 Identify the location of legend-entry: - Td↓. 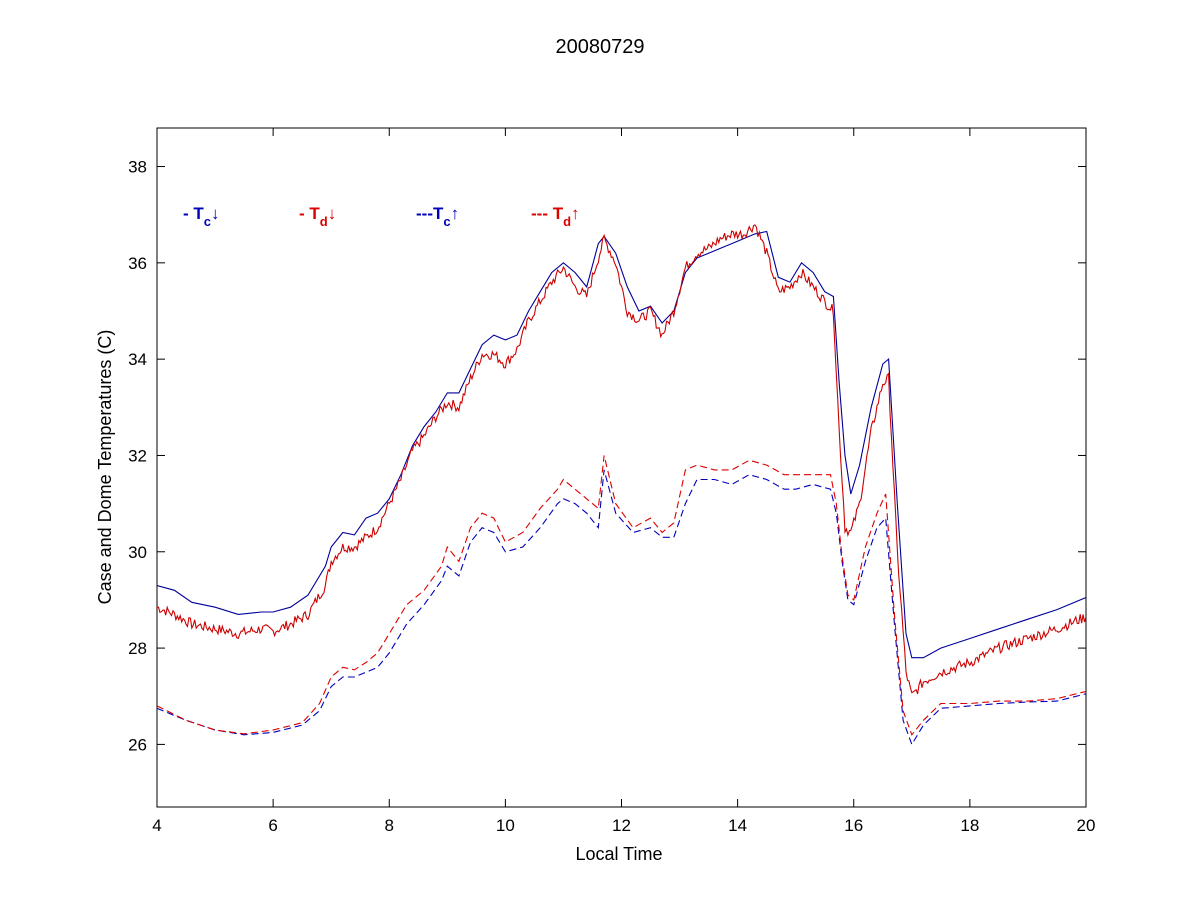
(317, 216).